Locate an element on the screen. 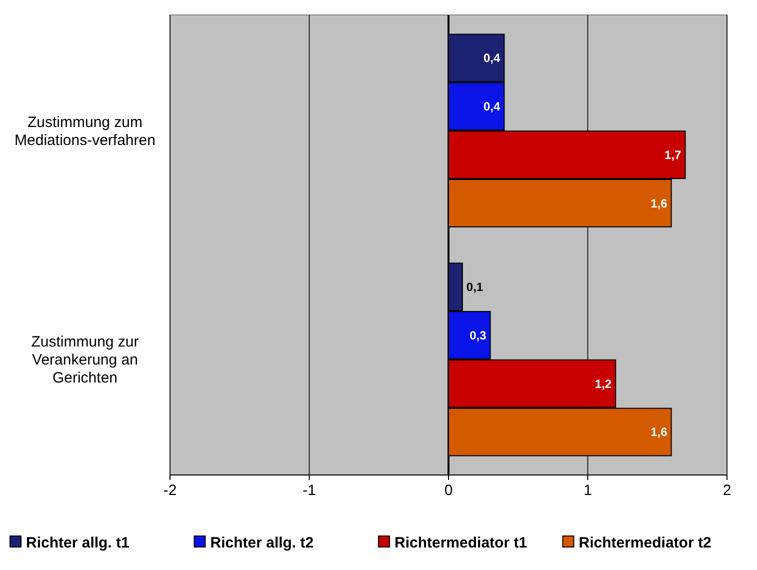  legend-label: Richtermediator t1 is located at coordinates (461, 543).